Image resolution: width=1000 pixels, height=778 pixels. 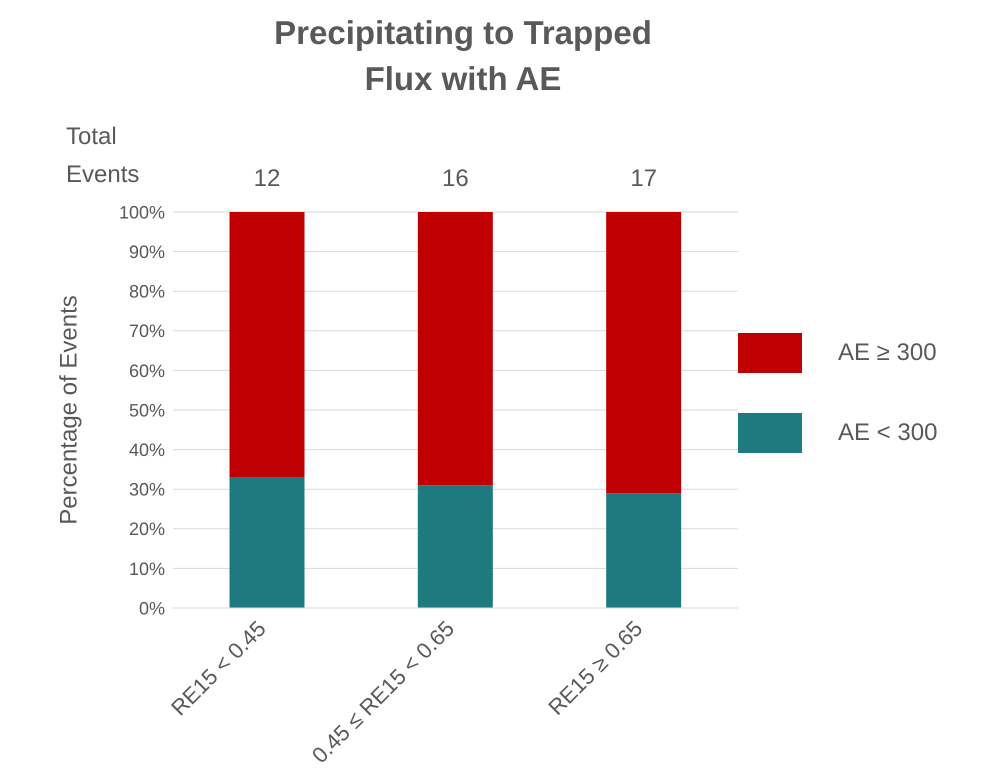 What do you see at coordinates (146, 450) in the screenshot?
I see `y-tick-label: 40%` at bounding box center [146, 450].